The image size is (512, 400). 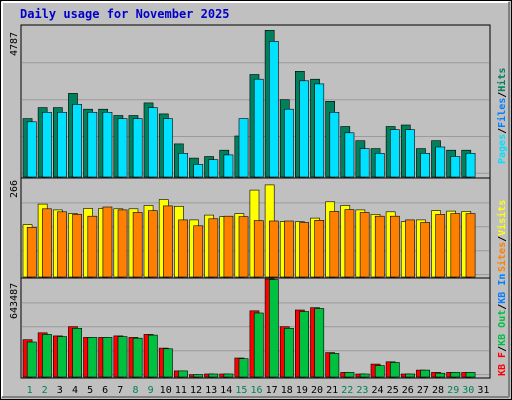 What do you see at coordinates (75, 390) in the screenshot?
I see `x-tick-label-day-4: 4` at bounding box center [75, 390].